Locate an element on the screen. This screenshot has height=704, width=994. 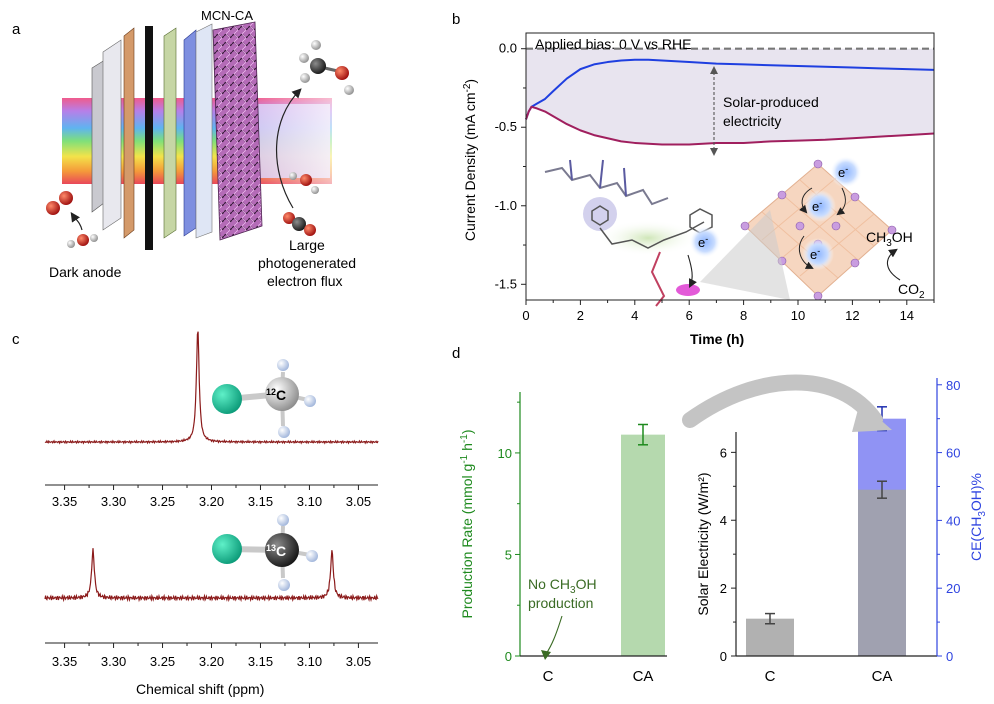
ce-y-tick-label: 80 is located at coordinates (953, 385).